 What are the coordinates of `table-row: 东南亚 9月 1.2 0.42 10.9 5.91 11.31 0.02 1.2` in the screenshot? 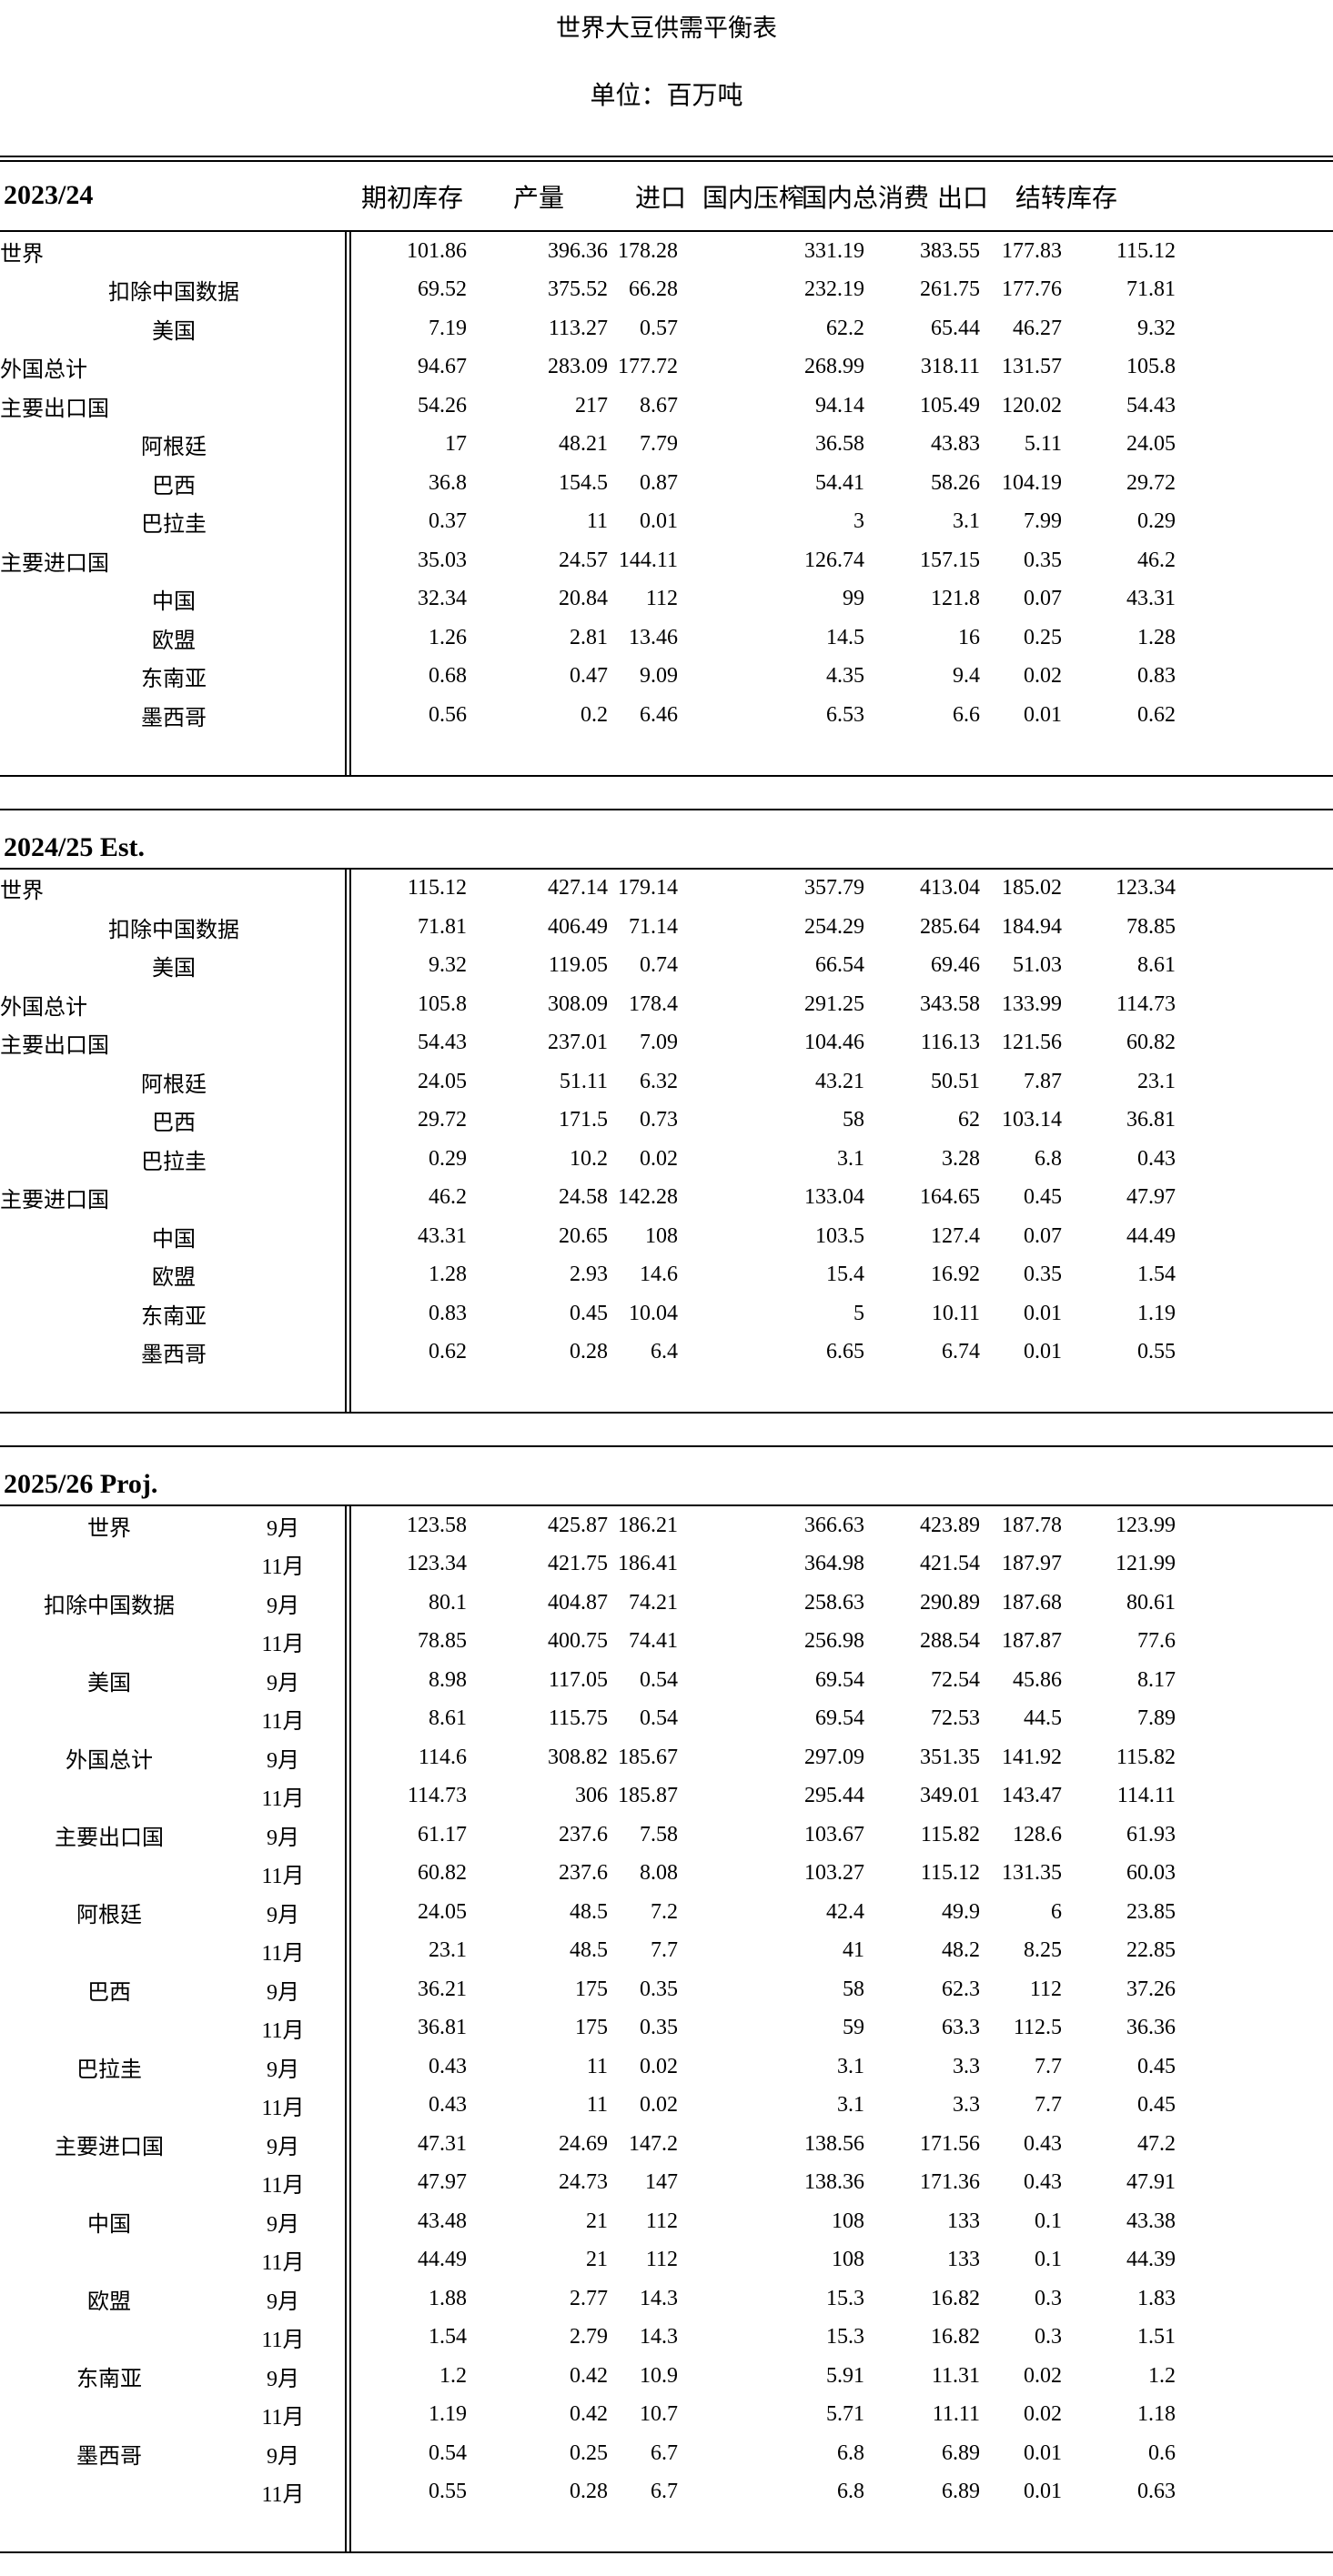 It's located at (666, 2376).